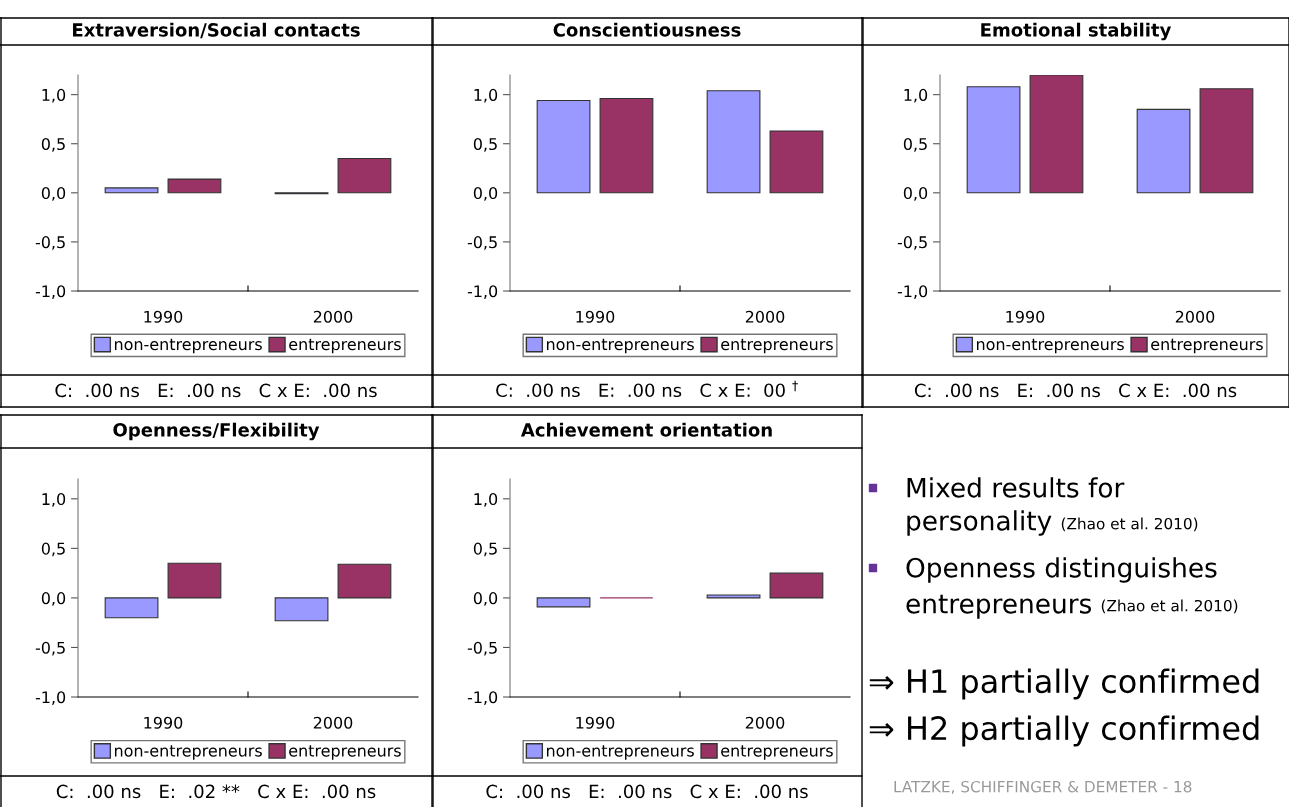  What do you see at coordinates (1061, 570) in the screenshot?
I see `text: Openness distinguishes` at bounding box center [1061, 570].